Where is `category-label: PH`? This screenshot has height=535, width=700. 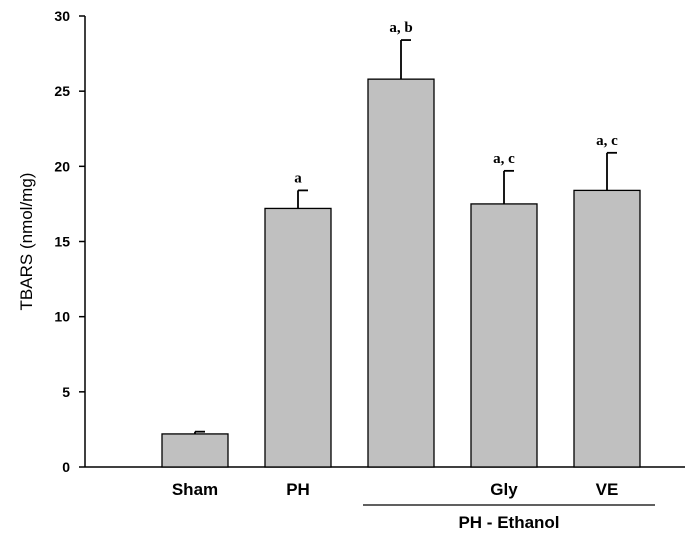 category-label: PH is located at coordinates (298, 489).